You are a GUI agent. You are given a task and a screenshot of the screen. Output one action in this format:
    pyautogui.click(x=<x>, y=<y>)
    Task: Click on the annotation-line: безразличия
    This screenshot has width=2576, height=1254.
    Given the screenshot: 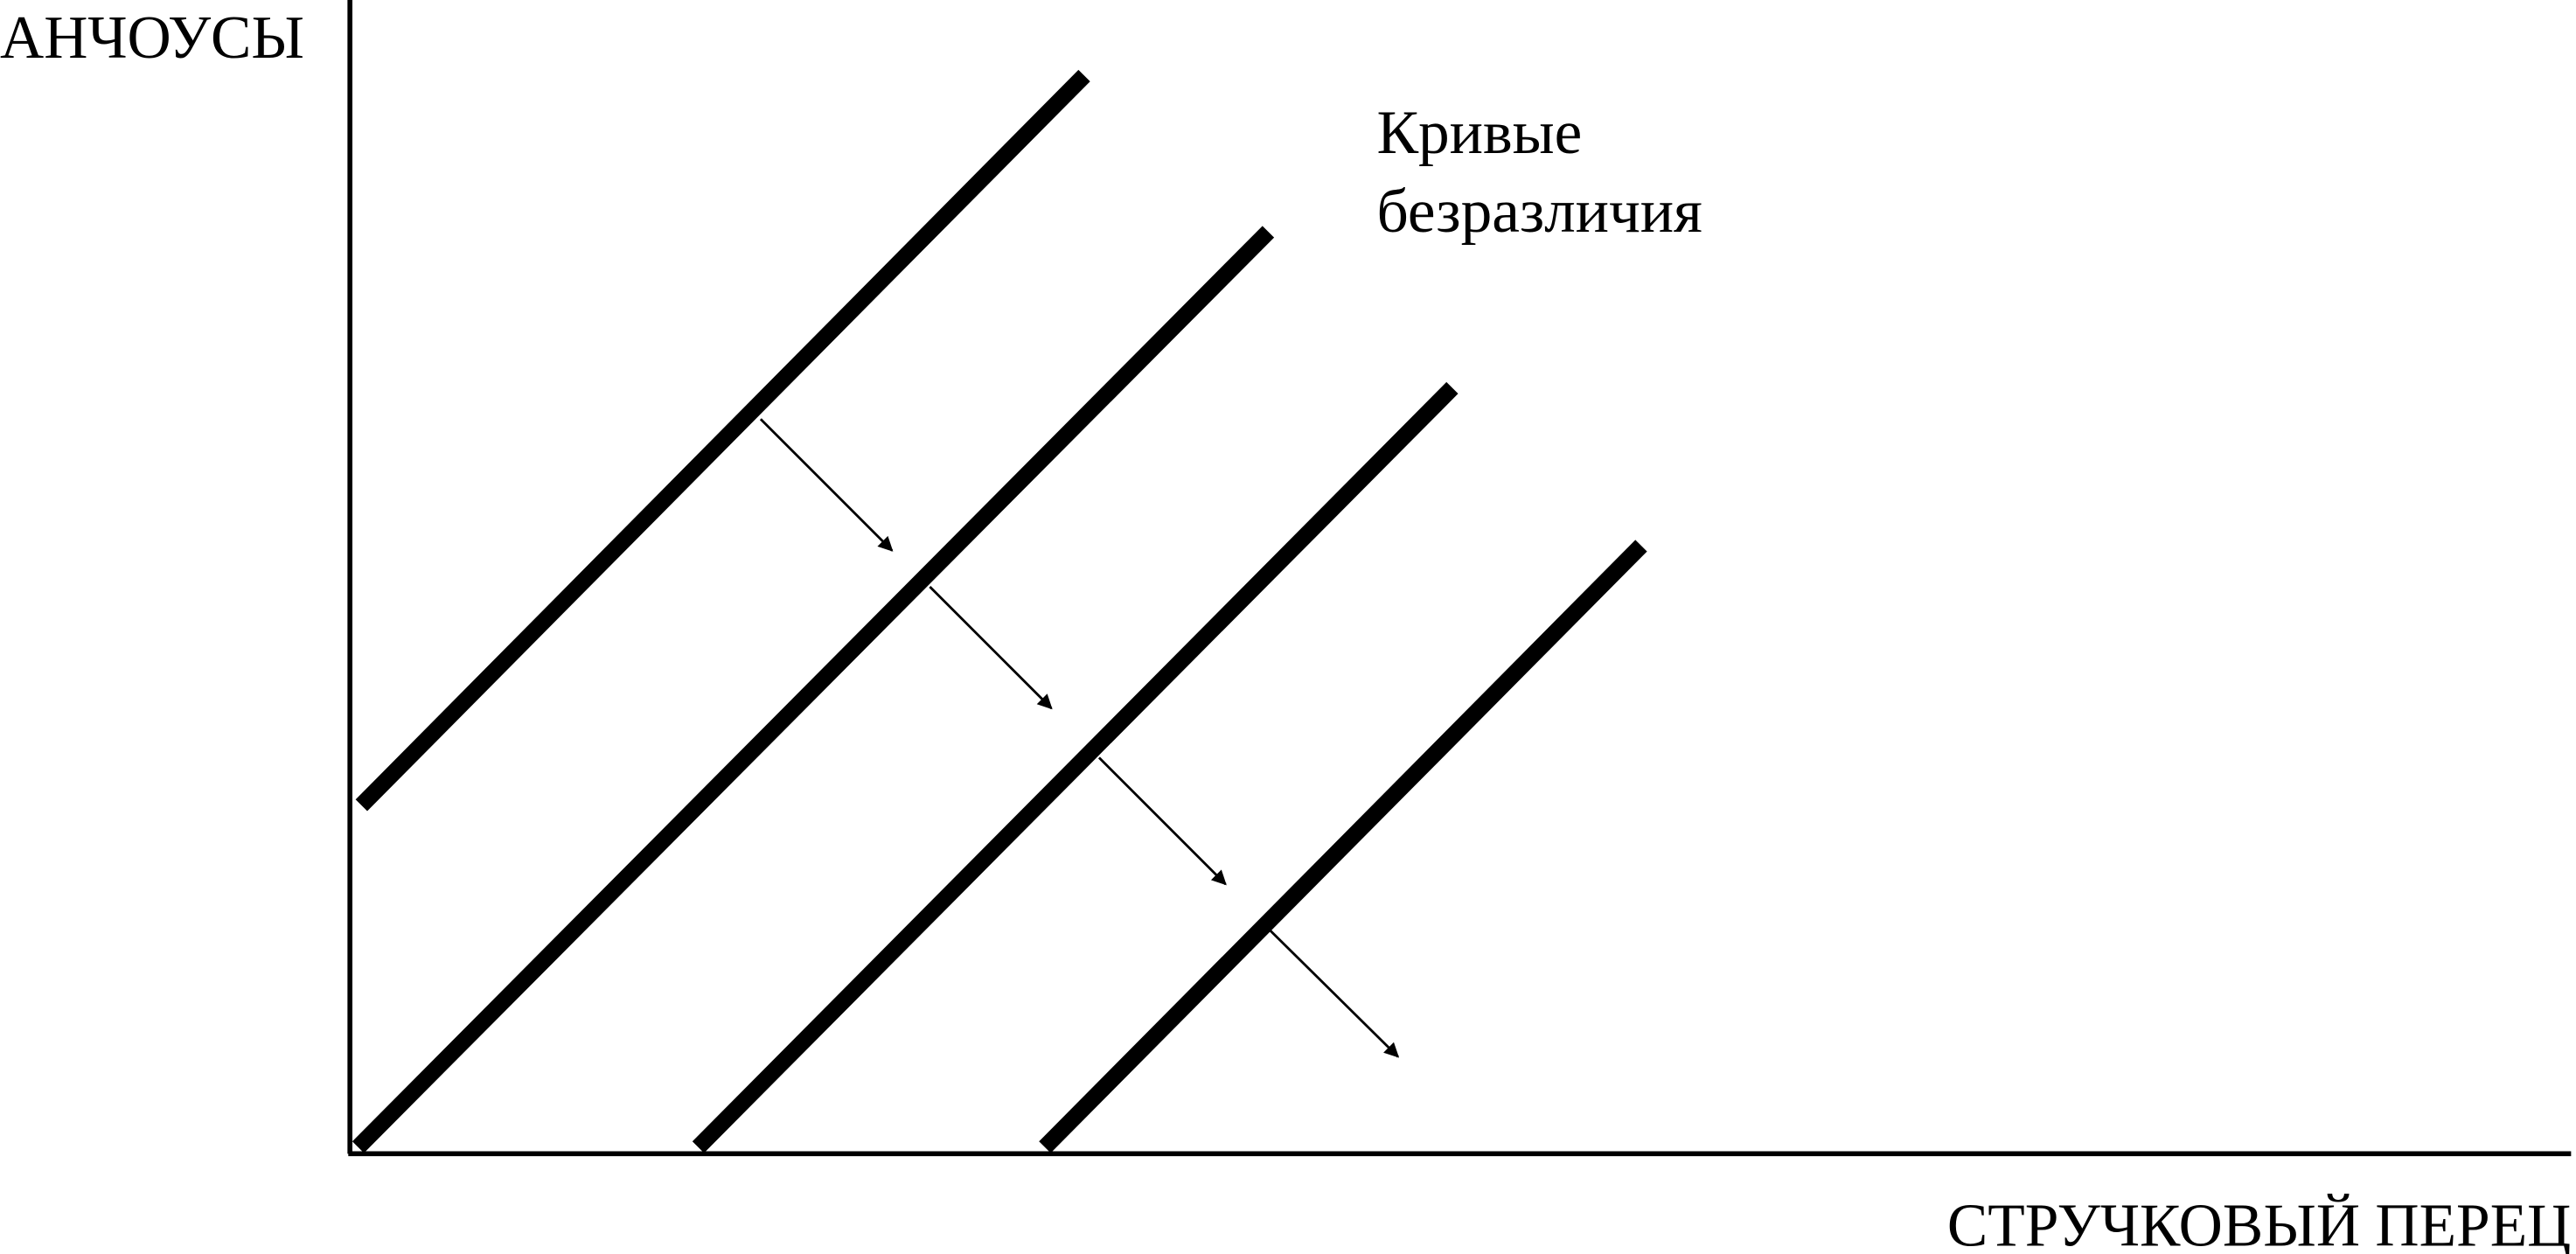 What is the action you would take?
    pyautogui.click(x=1539, y=211)
    